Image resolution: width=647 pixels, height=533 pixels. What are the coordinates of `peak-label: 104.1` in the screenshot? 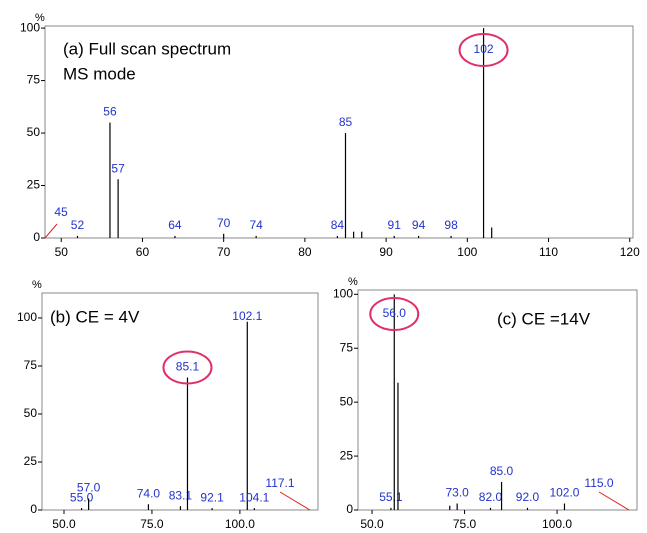 It's located at (254, 497).